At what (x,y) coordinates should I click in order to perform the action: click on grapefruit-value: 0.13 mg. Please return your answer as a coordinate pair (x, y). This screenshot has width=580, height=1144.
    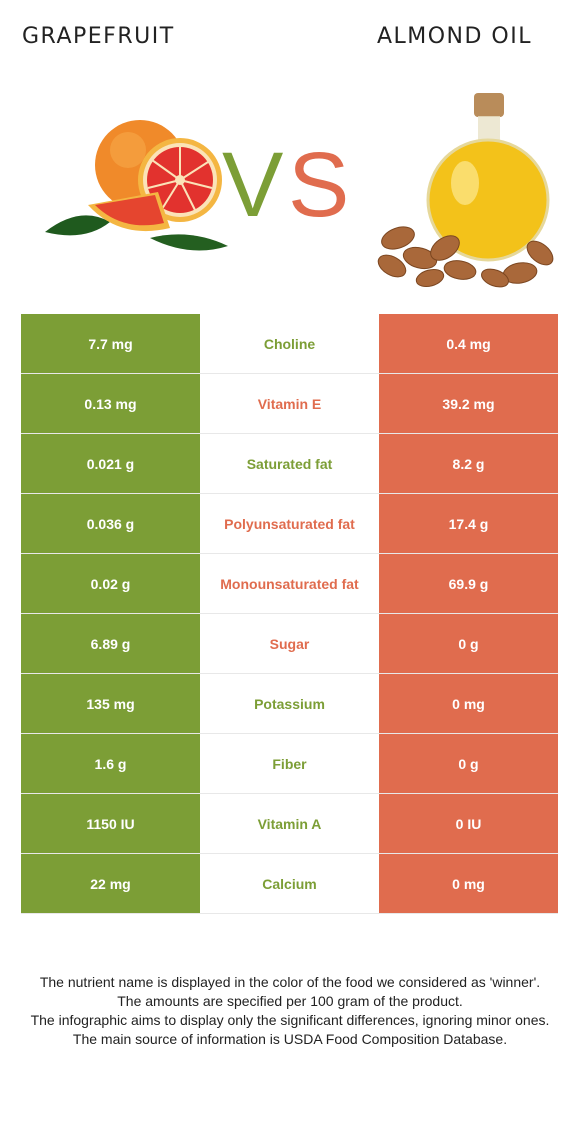
    Looking at the image, I should click on (110, 403).